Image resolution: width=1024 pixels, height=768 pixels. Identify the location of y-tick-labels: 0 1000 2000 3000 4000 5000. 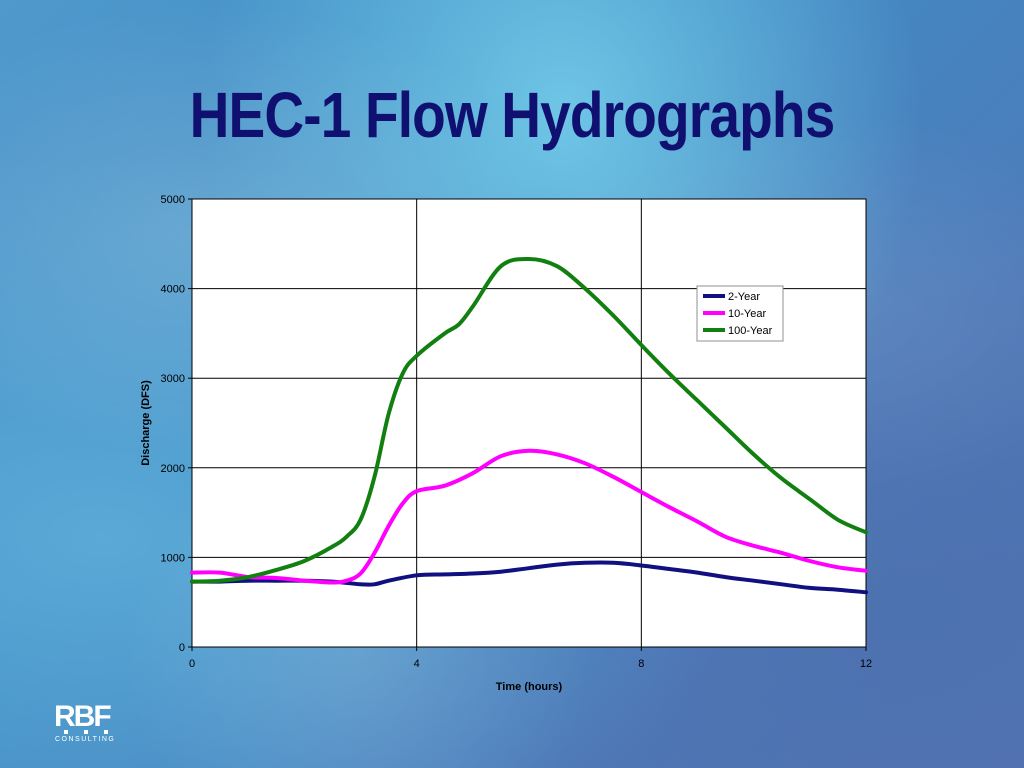
(173, 424).